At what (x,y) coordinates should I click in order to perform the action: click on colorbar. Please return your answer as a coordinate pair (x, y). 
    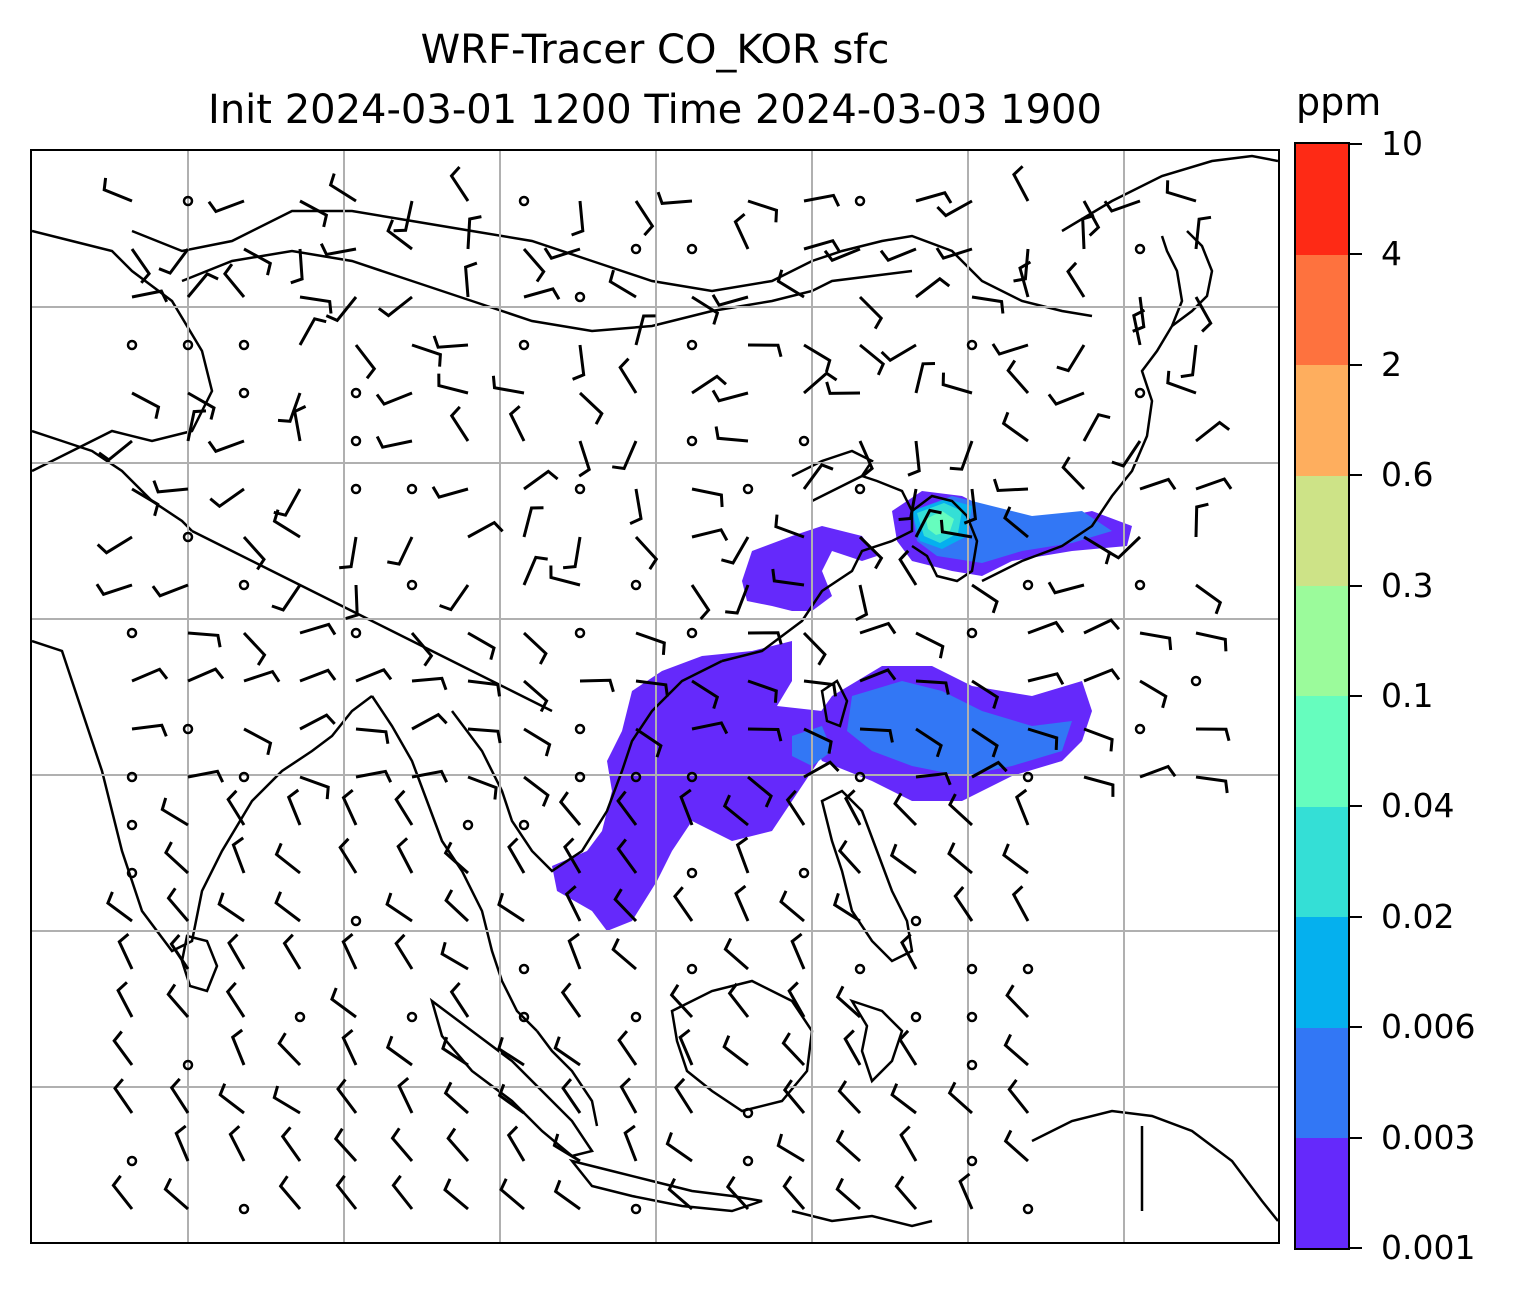
    Looking at the image, I should click on (1322, 696).